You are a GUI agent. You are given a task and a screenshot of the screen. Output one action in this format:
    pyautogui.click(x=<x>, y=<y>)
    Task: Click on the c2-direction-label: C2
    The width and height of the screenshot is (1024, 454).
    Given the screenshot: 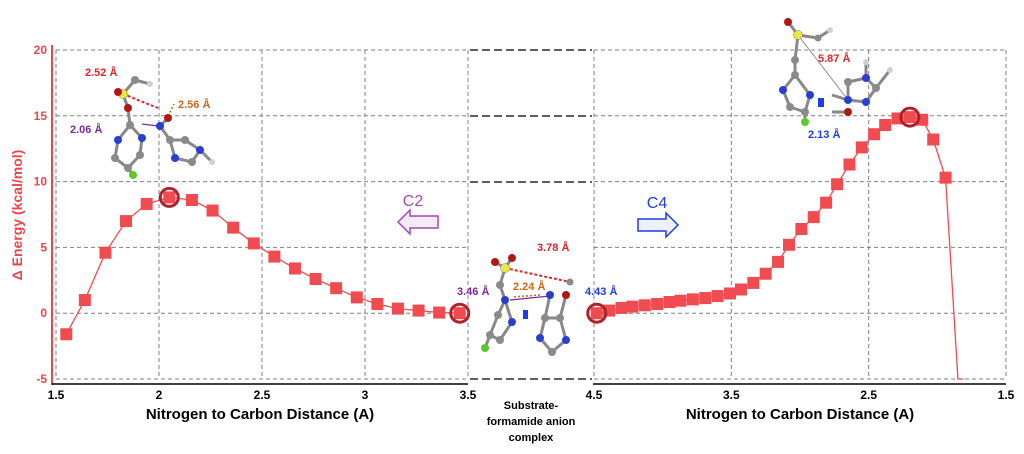 What is the action you would take?
    pyautogui.click(x=413, y=201)
    